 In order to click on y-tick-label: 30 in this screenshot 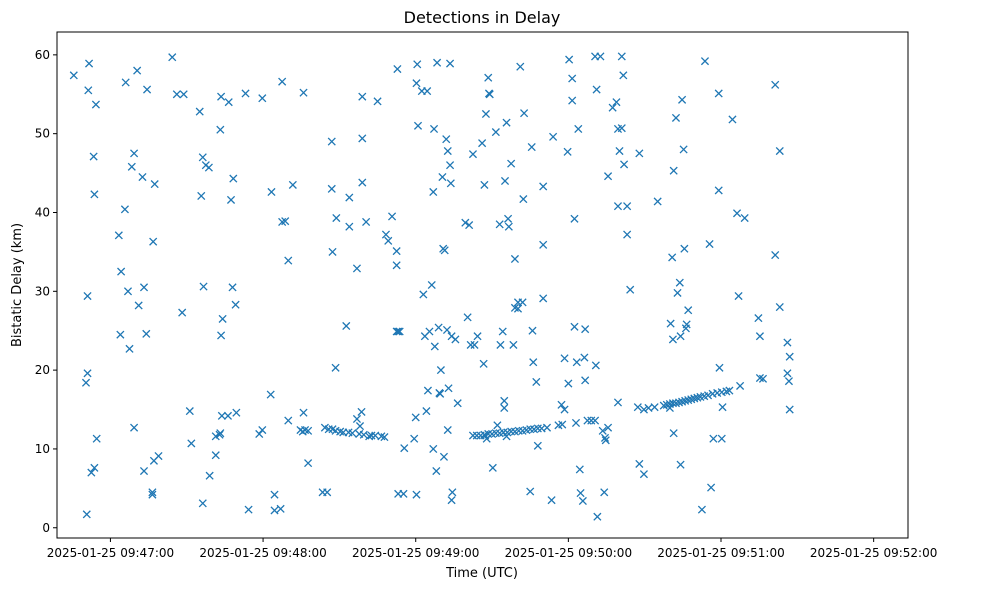, I will do `click(42, 291)`.